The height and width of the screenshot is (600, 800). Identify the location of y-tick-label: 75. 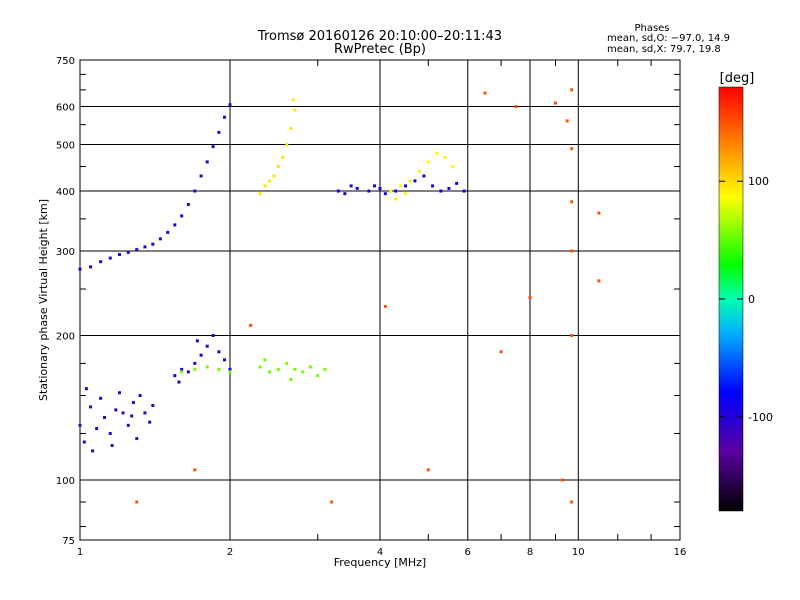
(68, 541).